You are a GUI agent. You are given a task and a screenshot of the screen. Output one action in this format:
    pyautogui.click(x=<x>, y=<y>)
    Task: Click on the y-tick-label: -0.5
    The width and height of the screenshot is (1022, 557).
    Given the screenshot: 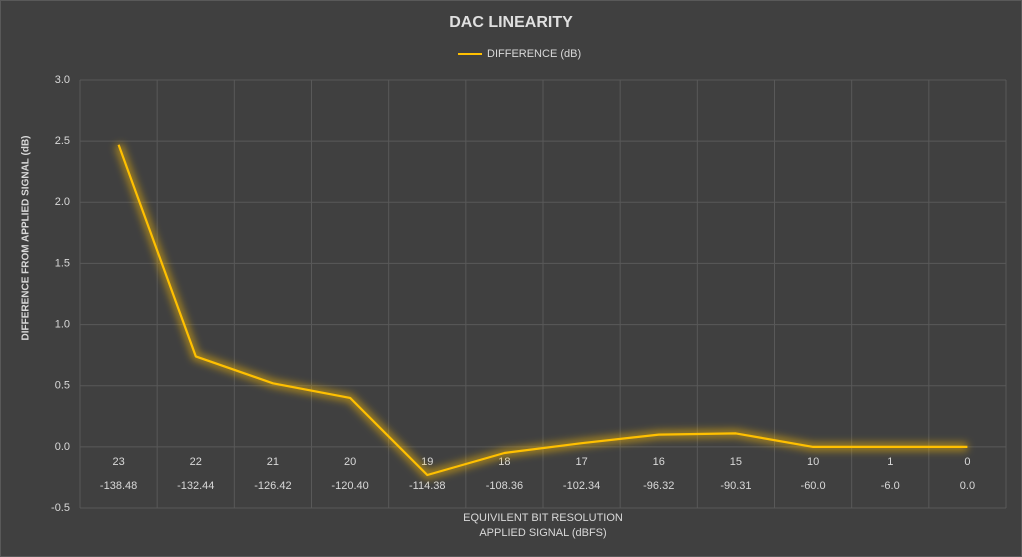 What is the action you would take?
    pyautogui.click(x=60, y=508)
    